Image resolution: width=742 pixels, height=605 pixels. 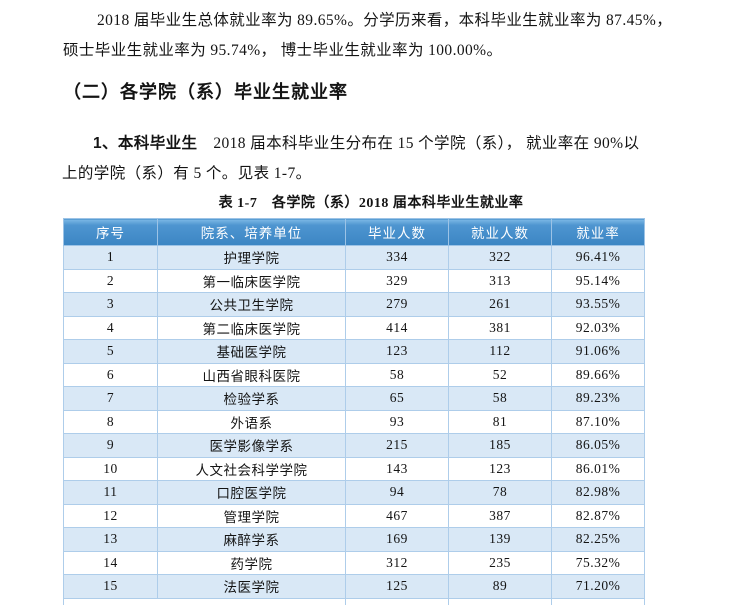 What do you see at coordinates (397, 492) in the screenshot?
I see `cell-graduates: 94` at bounding box center [397, 492].